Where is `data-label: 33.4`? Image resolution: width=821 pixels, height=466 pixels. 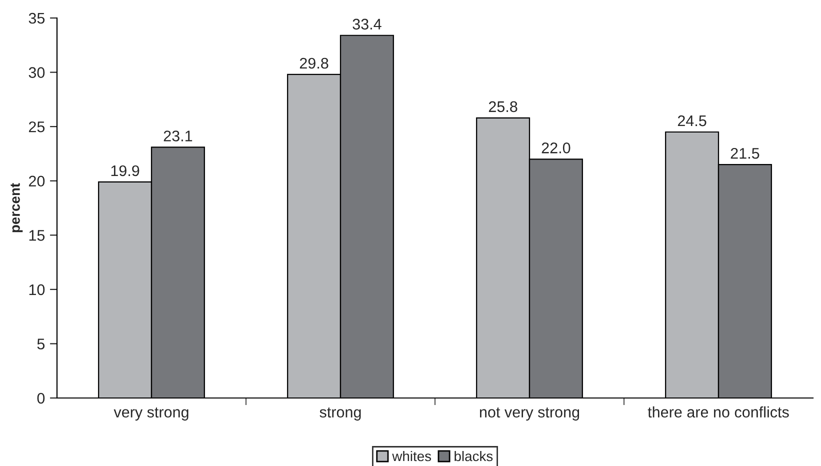
data-label: 33.4 is located at coordinates (367, 24).